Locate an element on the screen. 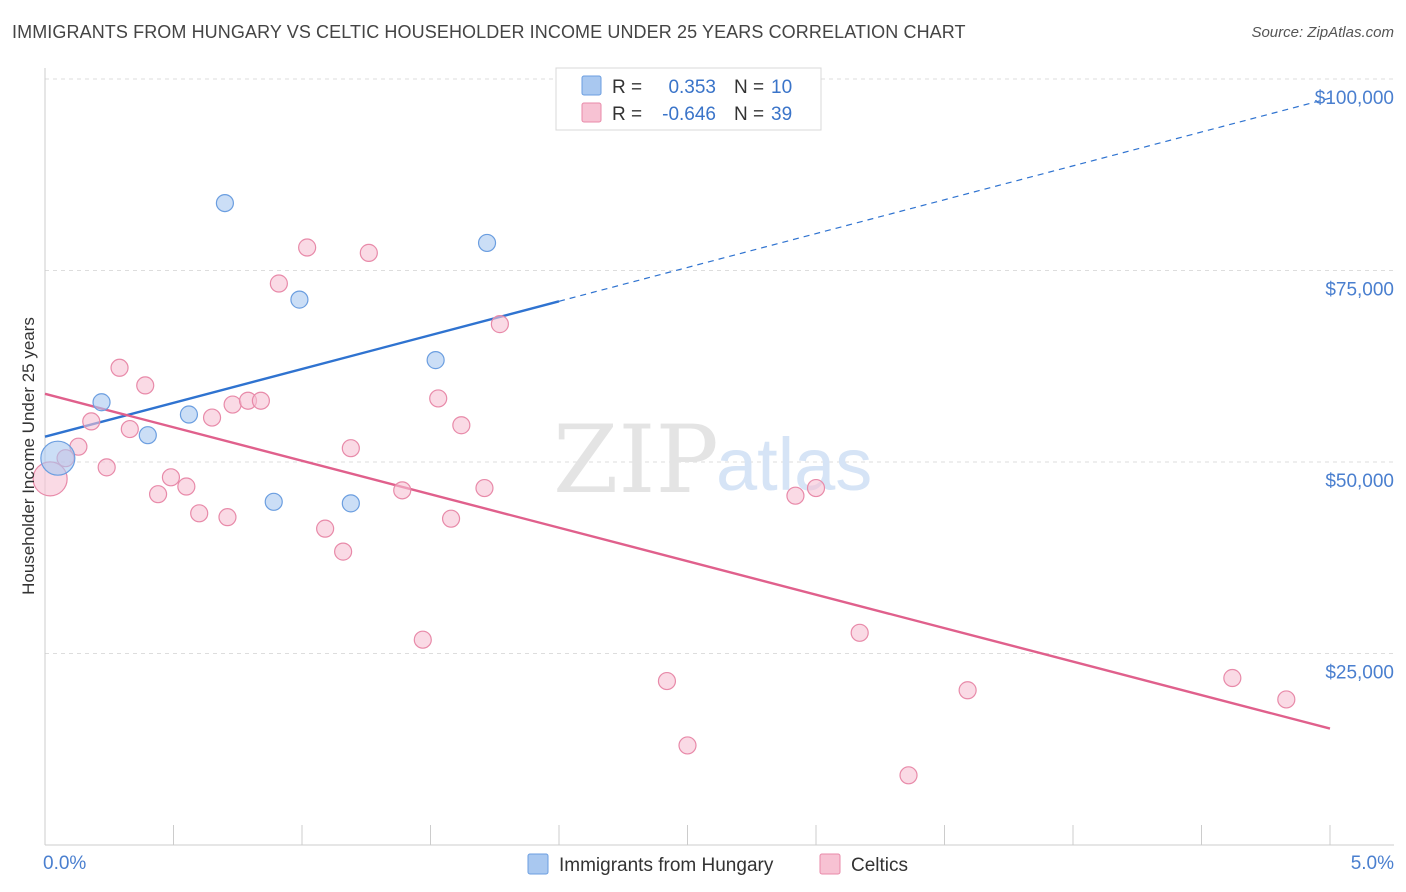 The image size is (1406, 892). watermark: ZIP atlas is located at coordinates (712, 460).